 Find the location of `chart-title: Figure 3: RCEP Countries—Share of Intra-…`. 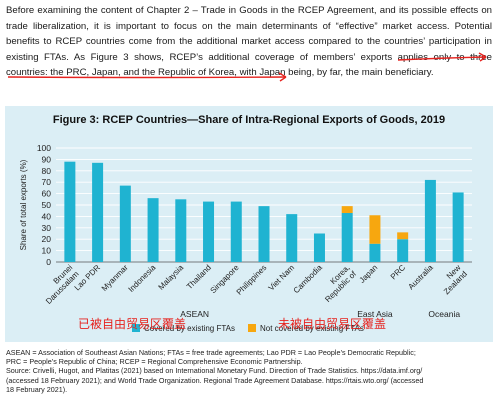

chart-title: Figure 3: RCEP Countries—Share of Intra-… is located at coordinates (249, 120).